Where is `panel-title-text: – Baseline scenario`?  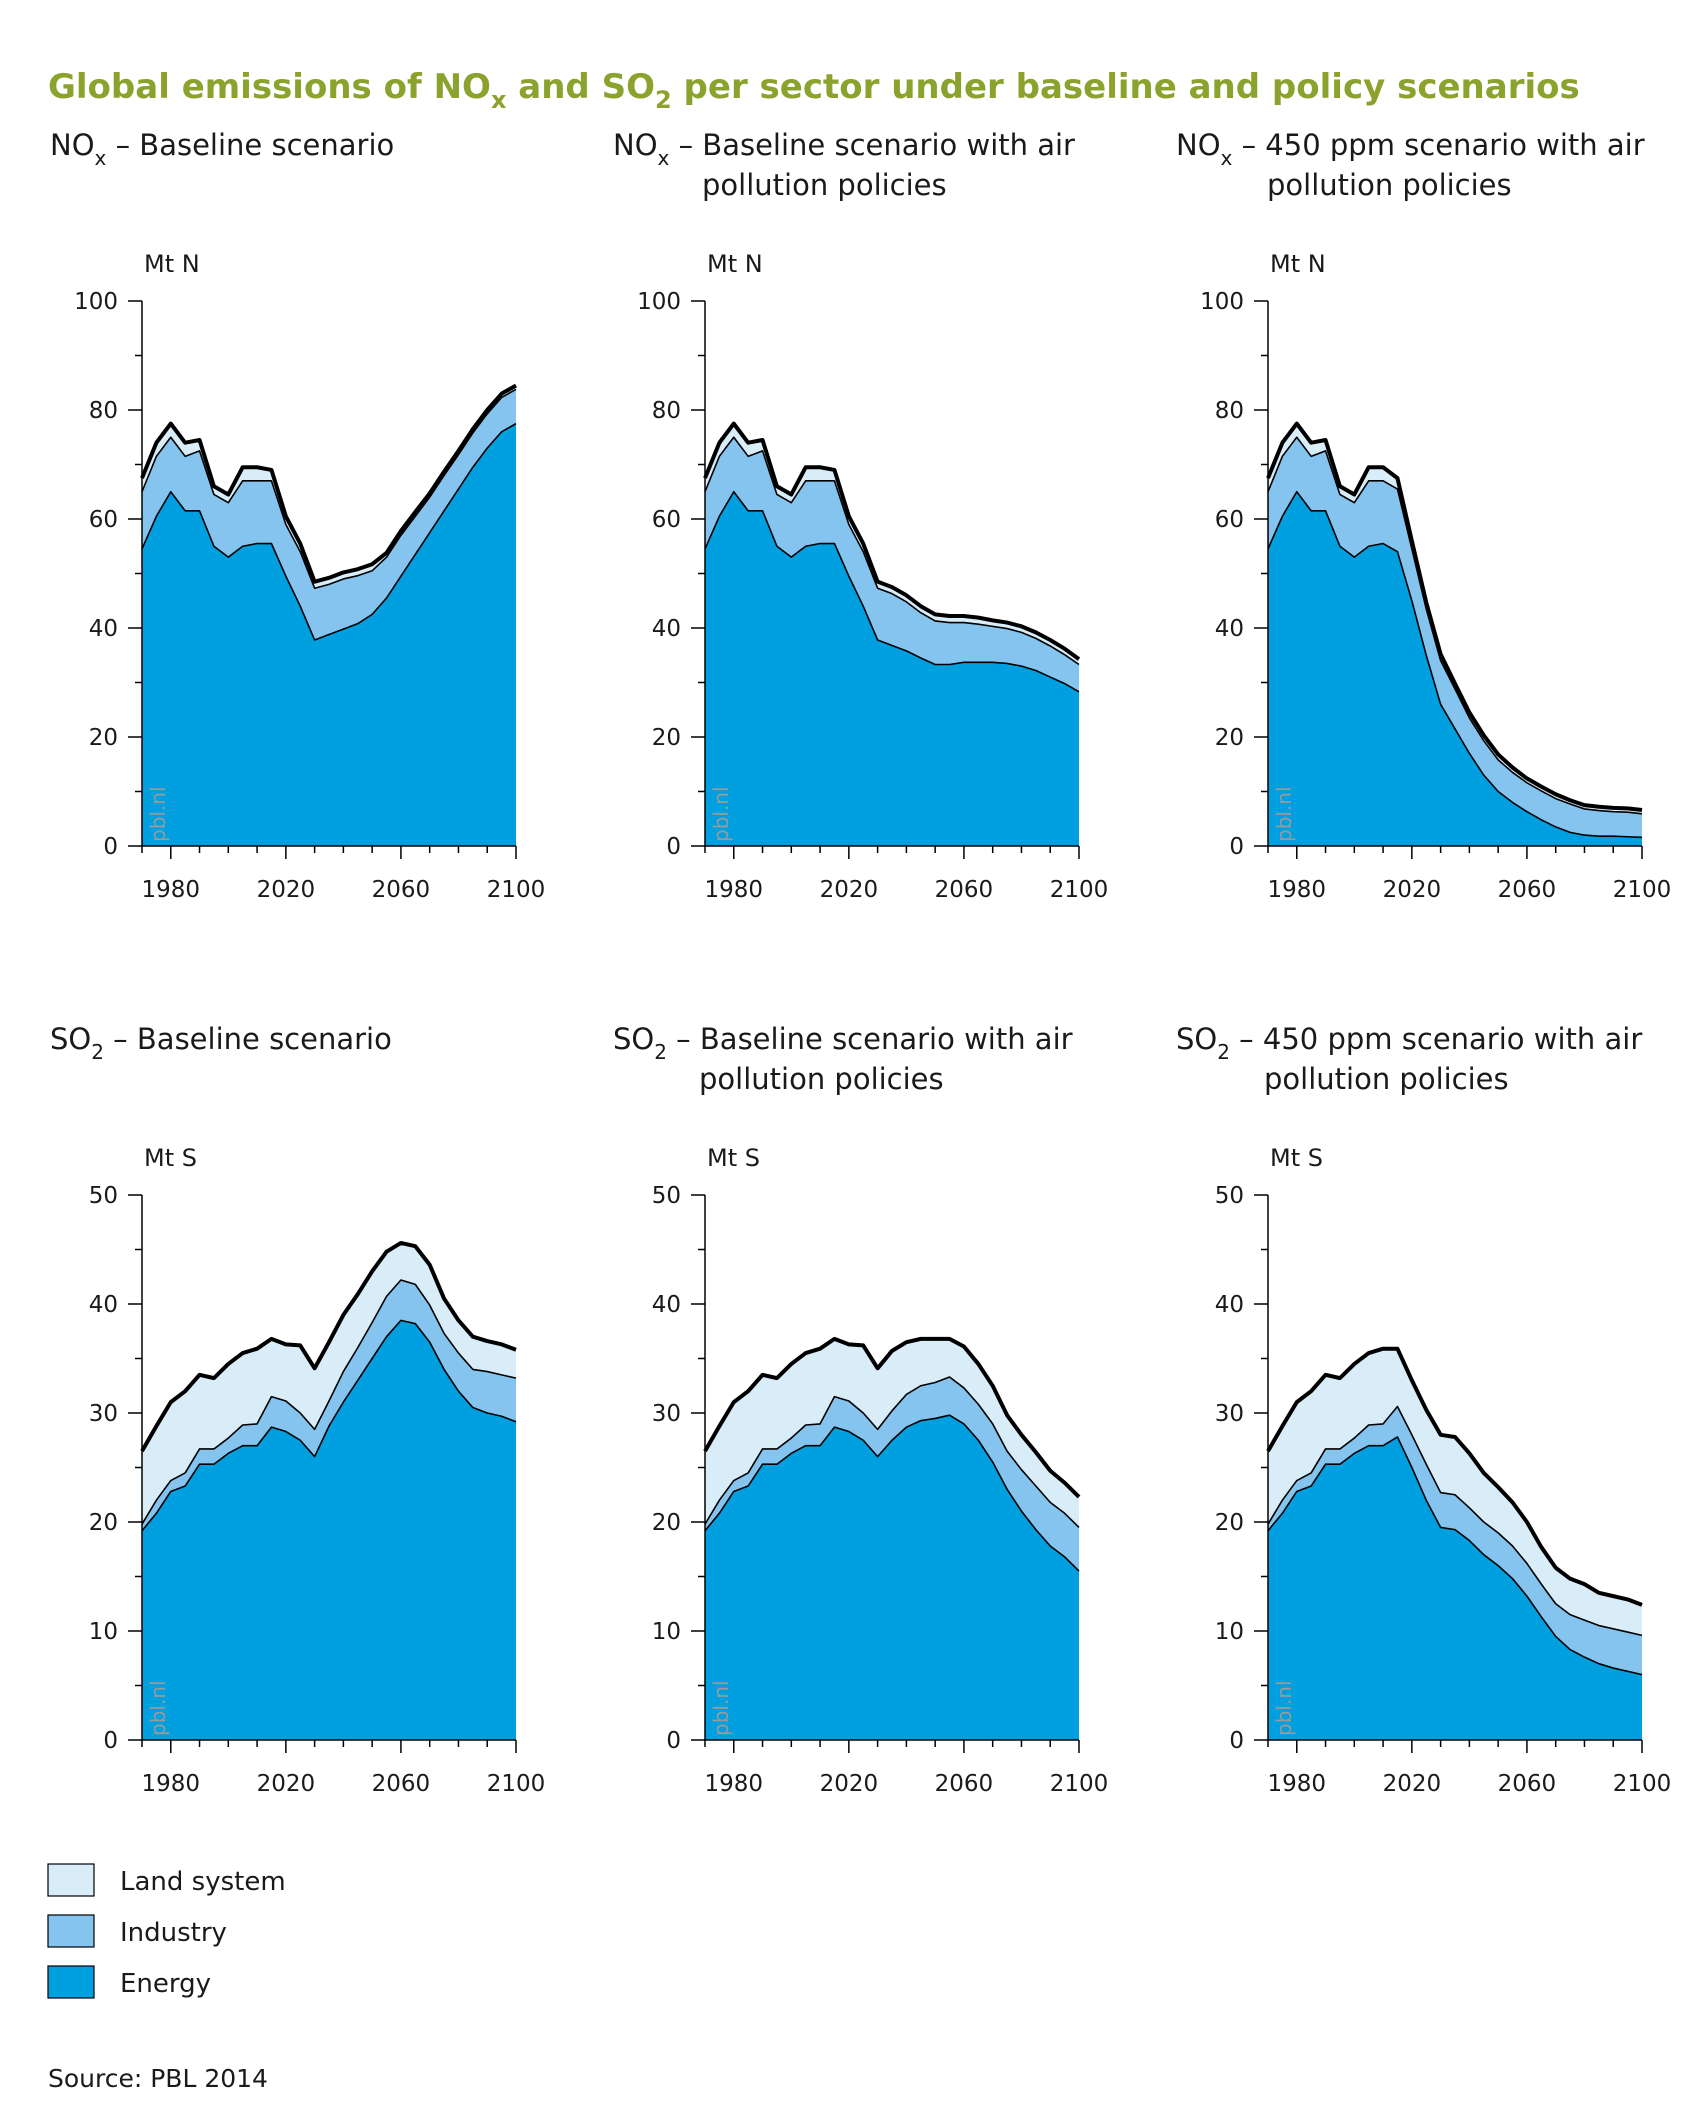 panel-title-text: – Baseline scenario is located at coordinates (248, 1039).